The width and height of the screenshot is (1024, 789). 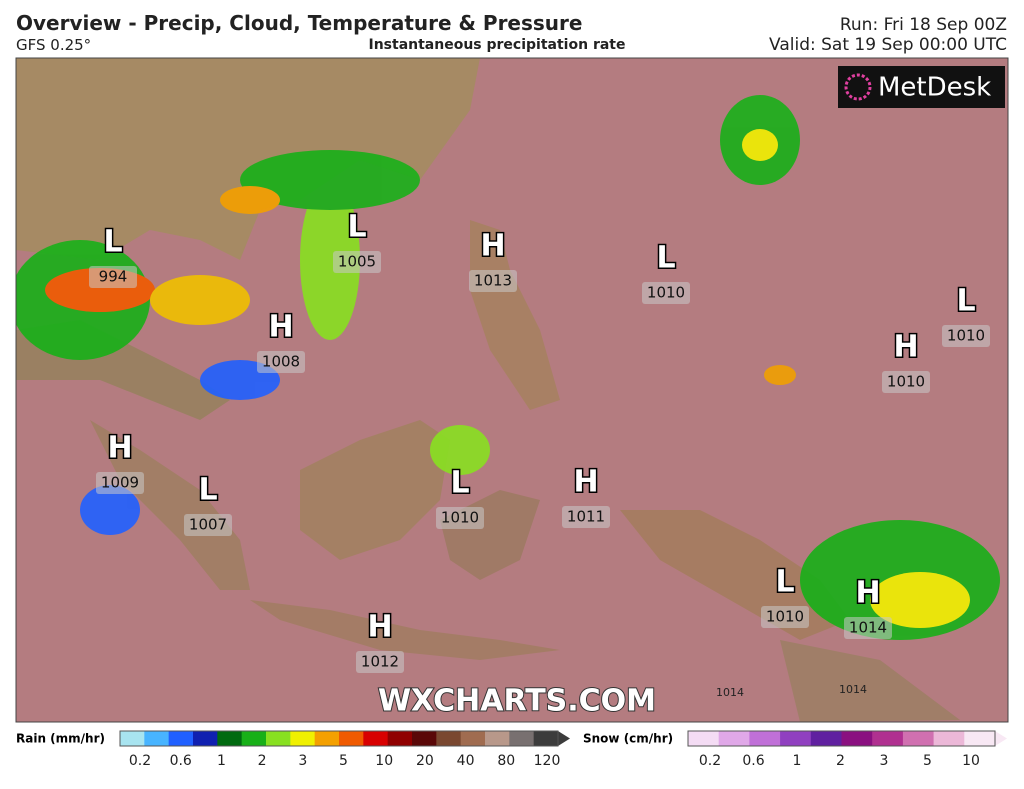 I want to click on model: GFS 0.25°, so click(x=53, y=45).